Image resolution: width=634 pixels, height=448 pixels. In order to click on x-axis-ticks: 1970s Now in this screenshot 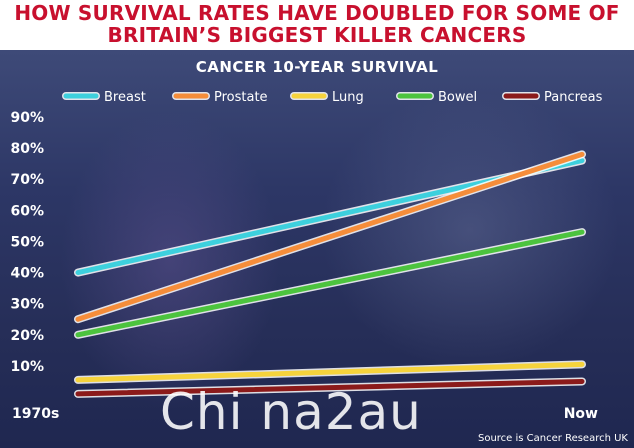, I will do `click(305, 414)`.